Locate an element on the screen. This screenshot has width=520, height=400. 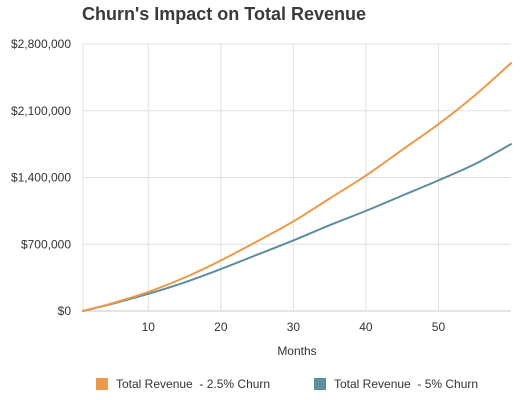
legend-item-5-churn: Total Revenue - 5% Churn is located at coordinates (396, 384).